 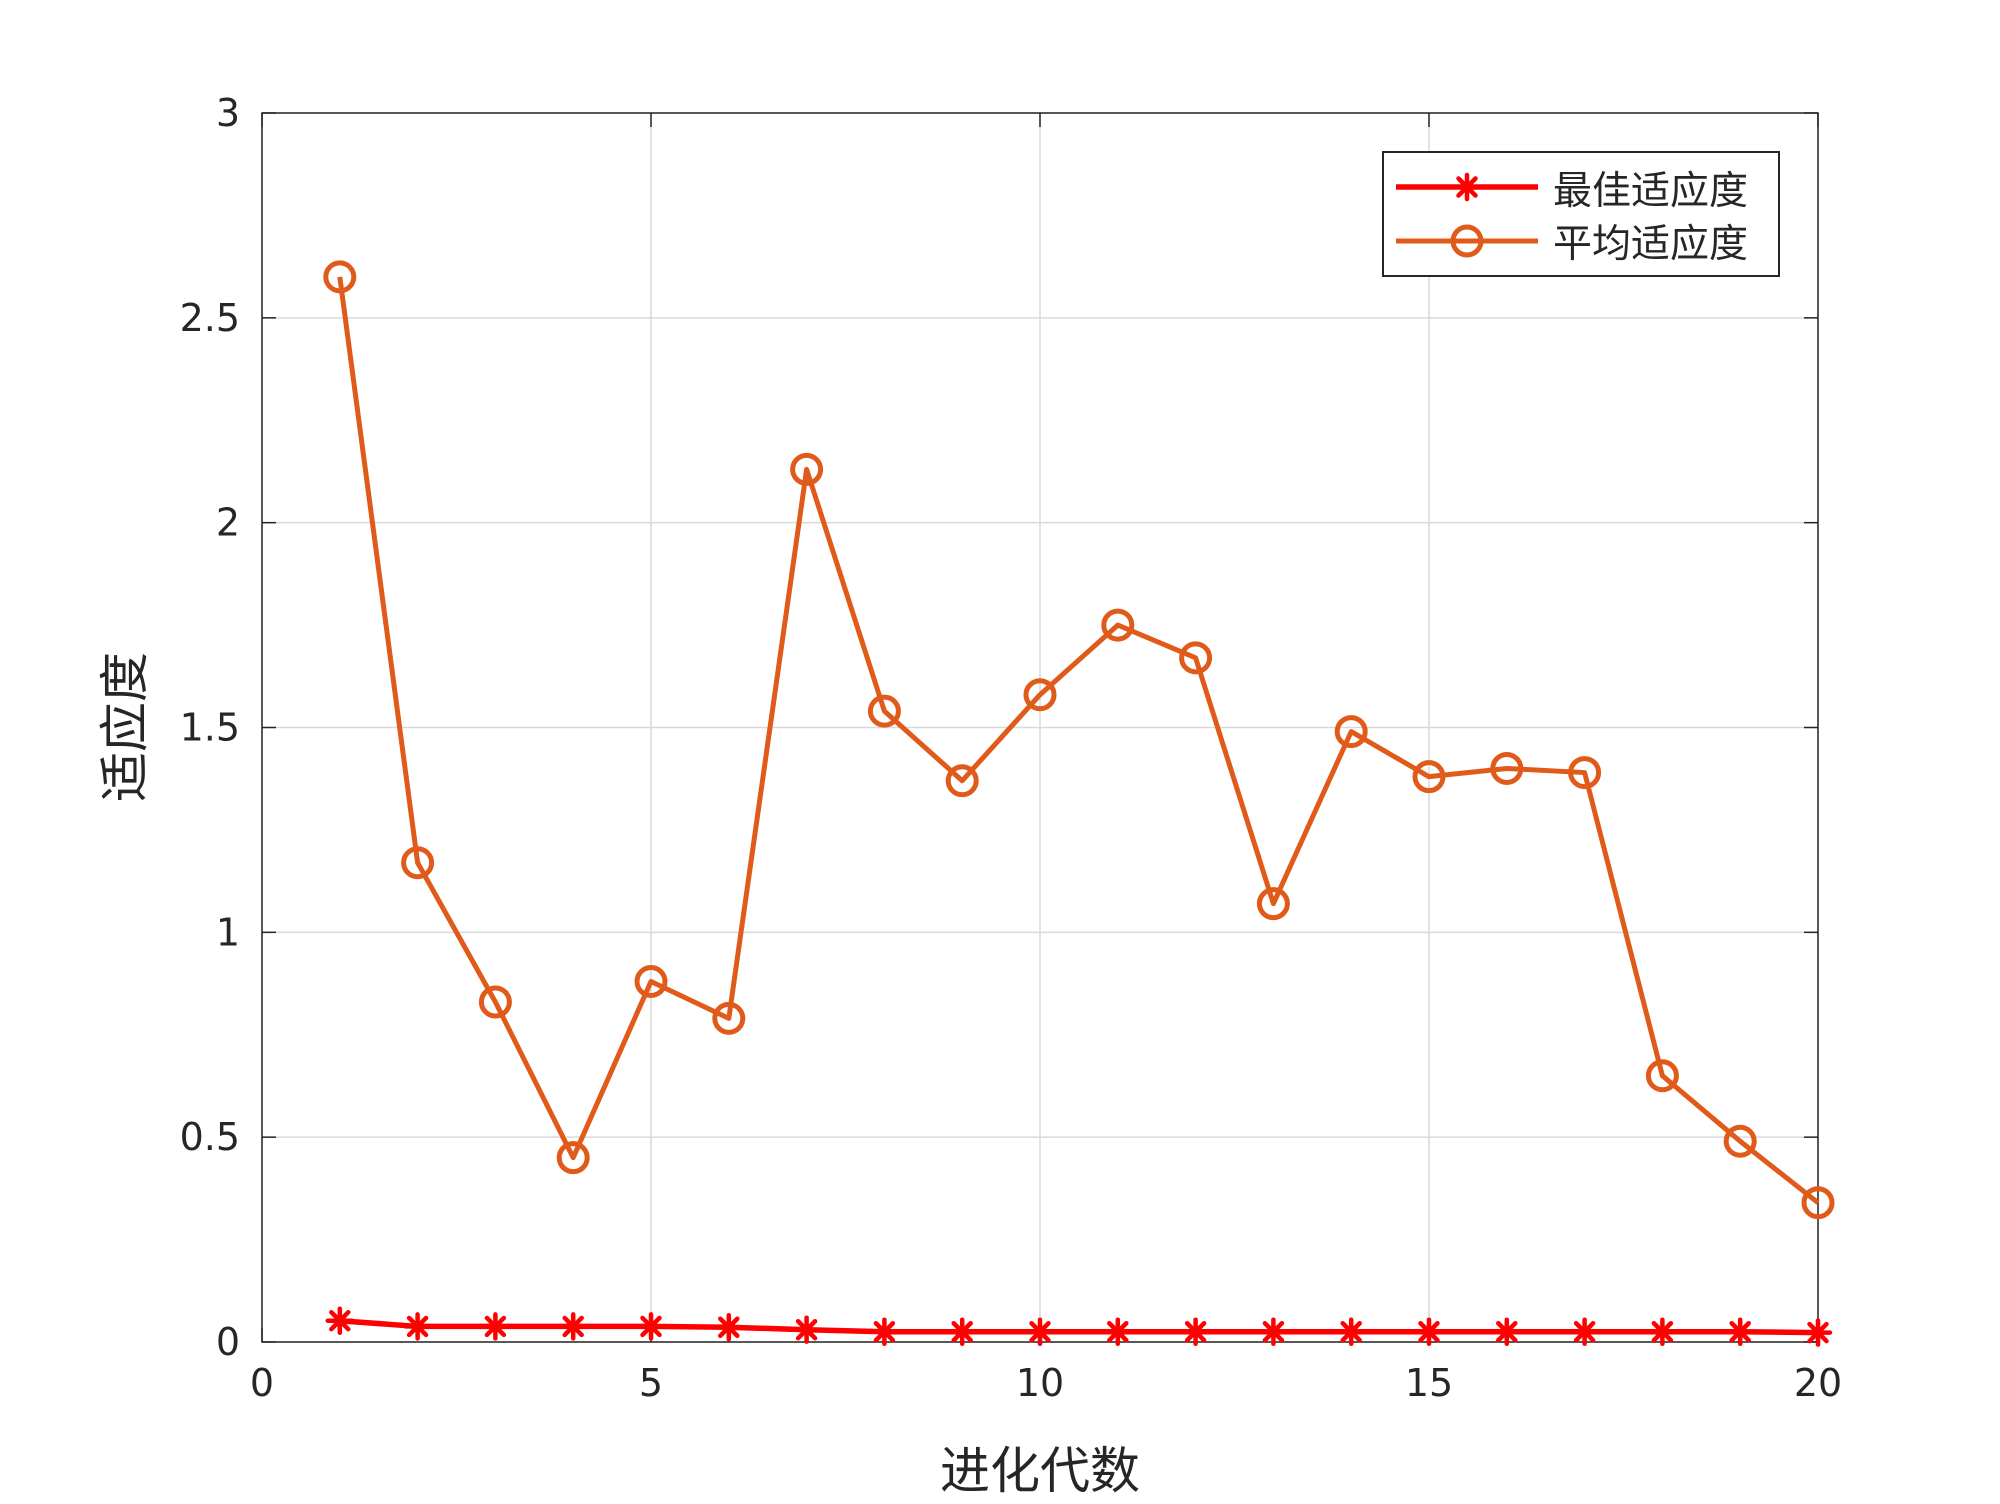 I want to click on legend-marker-best-fitness, so click(x=1467, y=187).